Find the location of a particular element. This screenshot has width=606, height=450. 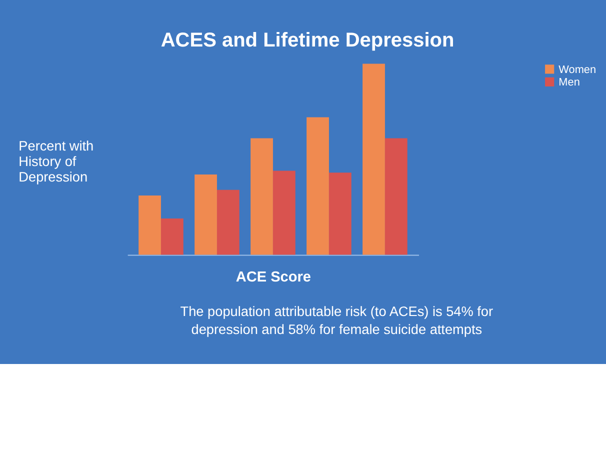

x-axis-title: ACE Score is located at coordinates (274, 278).